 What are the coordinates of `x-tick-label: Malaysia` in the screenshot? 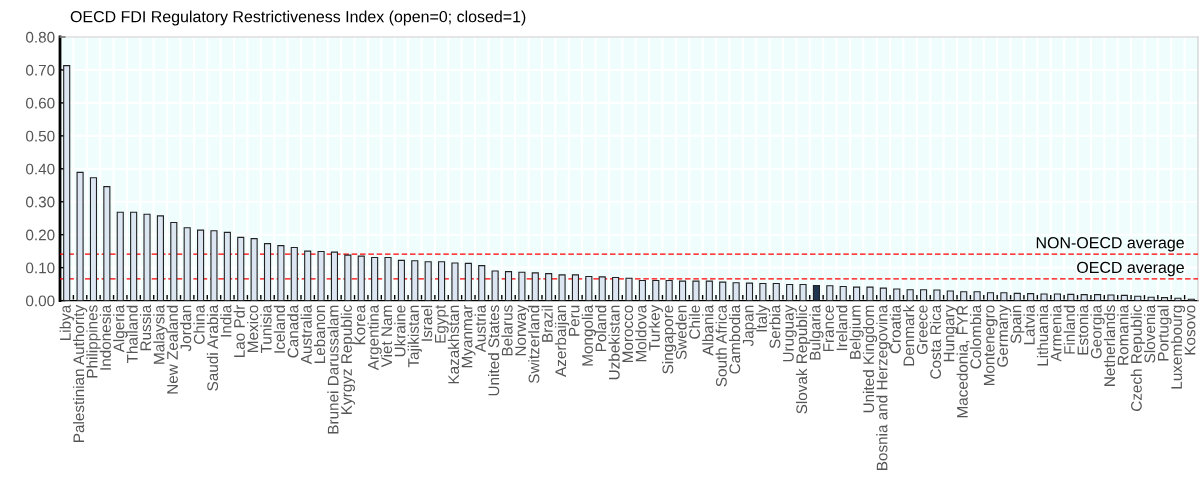 It's located at (160, 334).